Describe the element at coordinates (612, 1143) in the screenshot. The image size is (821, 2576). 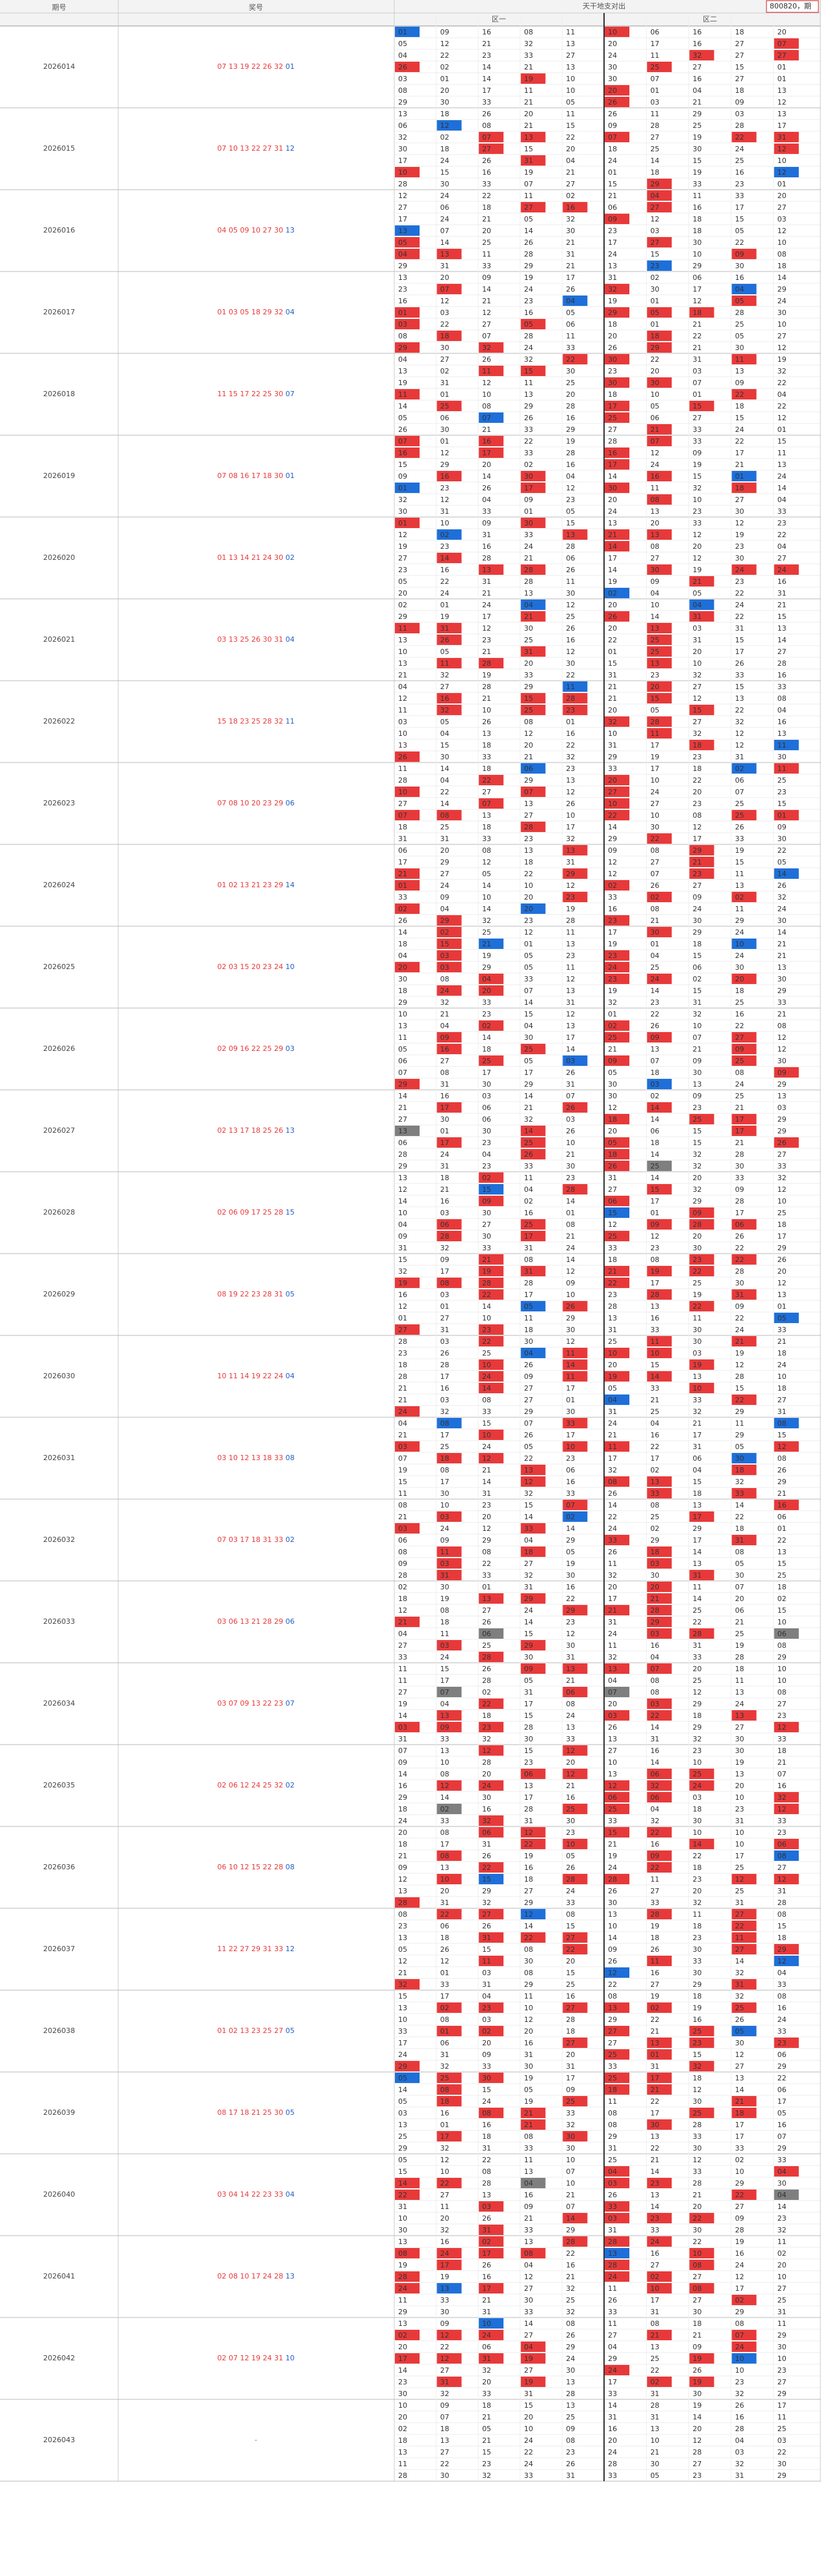
I see `cell-number: 05` at that location.